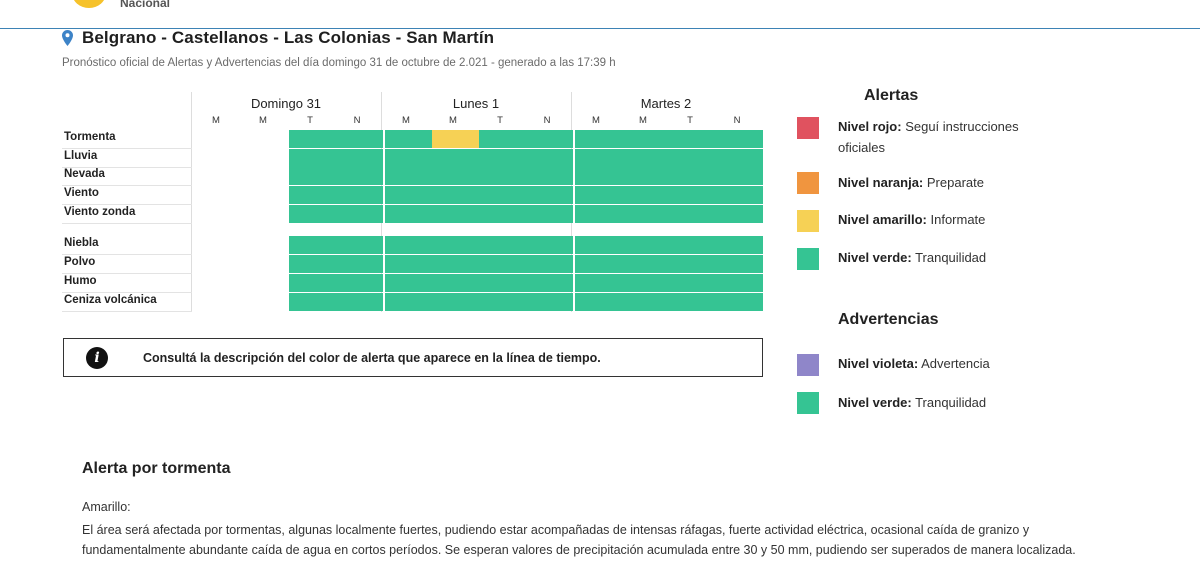  I want to click on legend-level-name: Nivel verde:, so click(875, 402).